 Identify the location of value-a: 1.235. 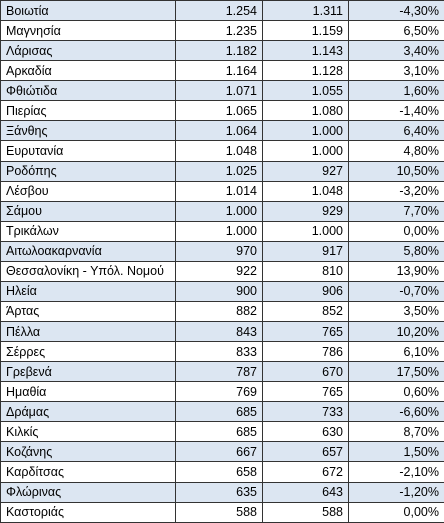
(219, 31).